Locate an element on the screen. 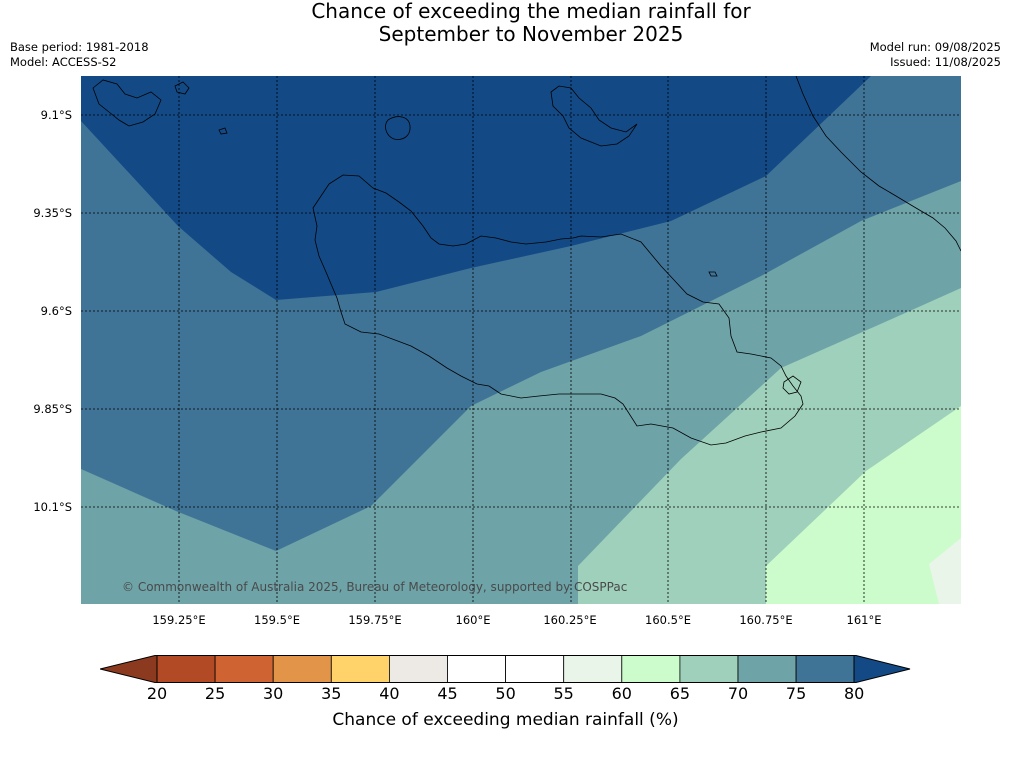 Image resolution: width=1011 pixels, height=758 pixels. metadata-left: Base period: 1981-2018 Model: ACCESS-S2 is located at coordinates (79, 55).